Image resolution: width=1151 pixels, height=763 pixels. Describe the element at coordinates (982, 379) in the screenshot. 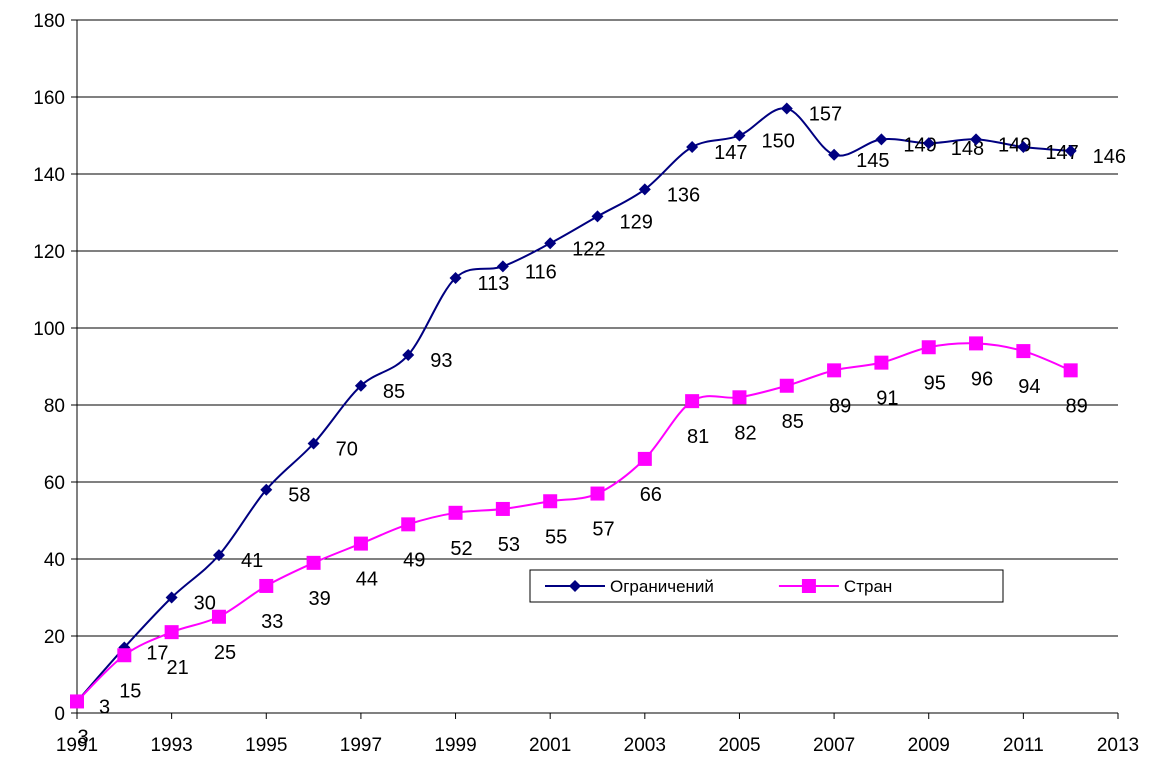

I see `data-label: 96` at that location.